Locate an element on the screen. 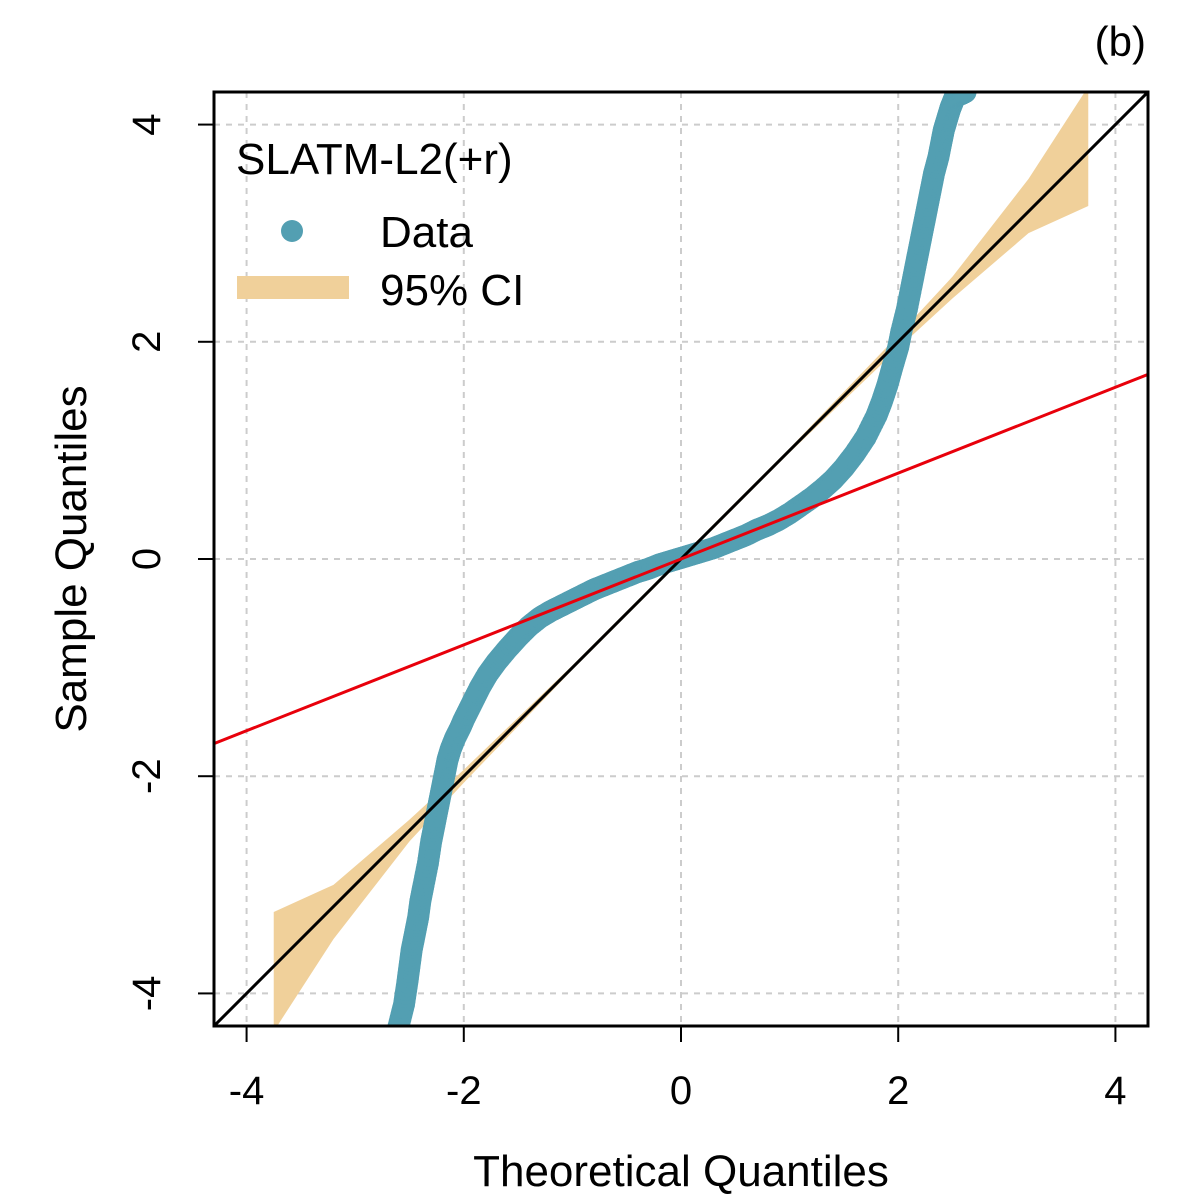 This screenshot has height=1200, width=1200. legend-title: SLATM-L2(+r) is located at coordinates (374, 159).